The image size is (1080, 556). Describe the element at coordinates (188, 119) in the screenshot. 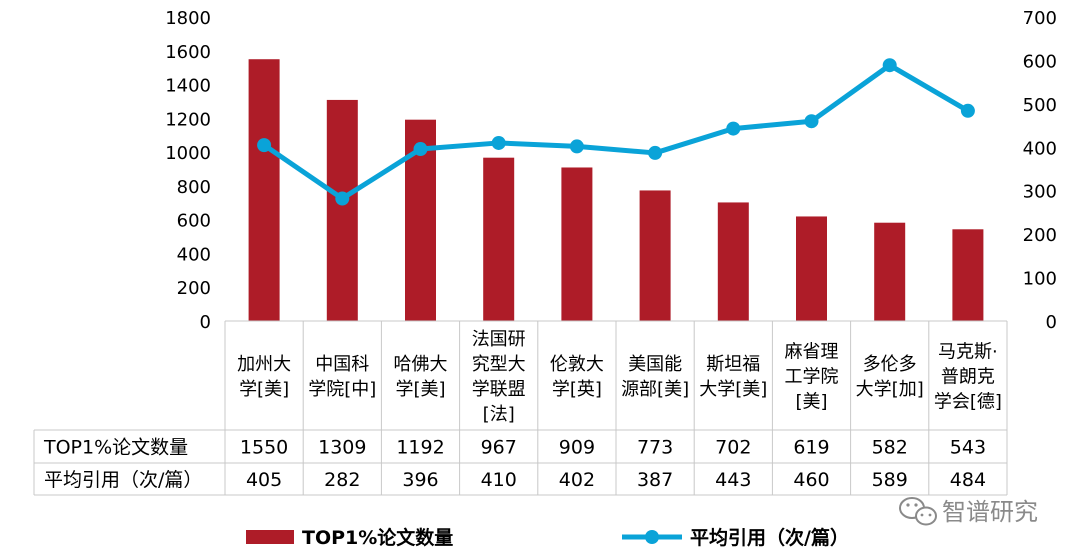

I see `left-axis-tick-label: 1200` at that location.